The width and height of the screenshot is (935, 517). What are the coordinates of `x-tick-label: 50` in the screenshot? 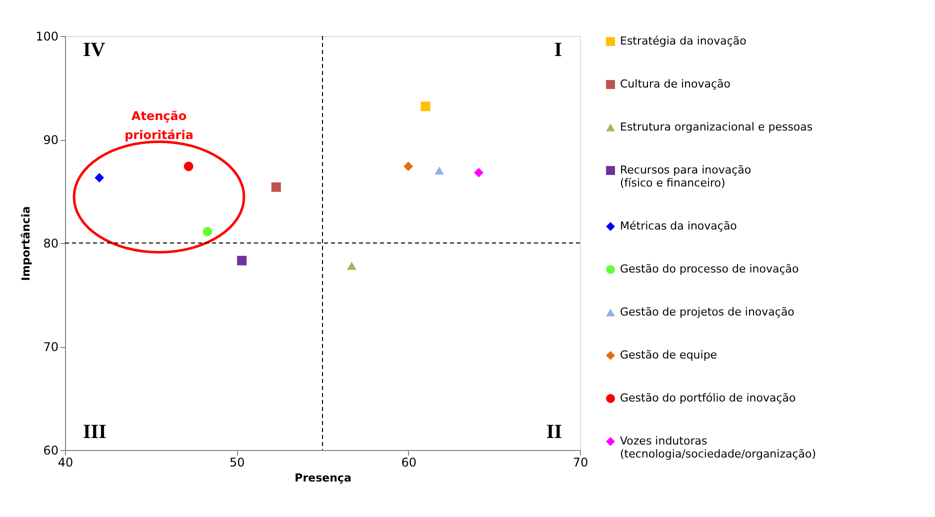 It's located at (237, 463).